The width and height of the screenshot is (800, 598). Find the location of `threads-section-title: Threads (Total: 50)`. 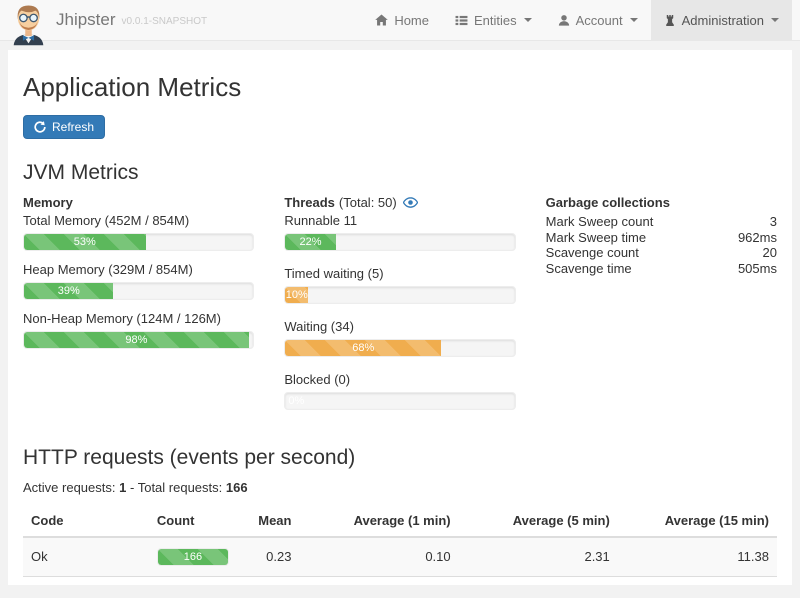

threads-section-title: Threads (Total: 50) is located at coordinates (399, 202).